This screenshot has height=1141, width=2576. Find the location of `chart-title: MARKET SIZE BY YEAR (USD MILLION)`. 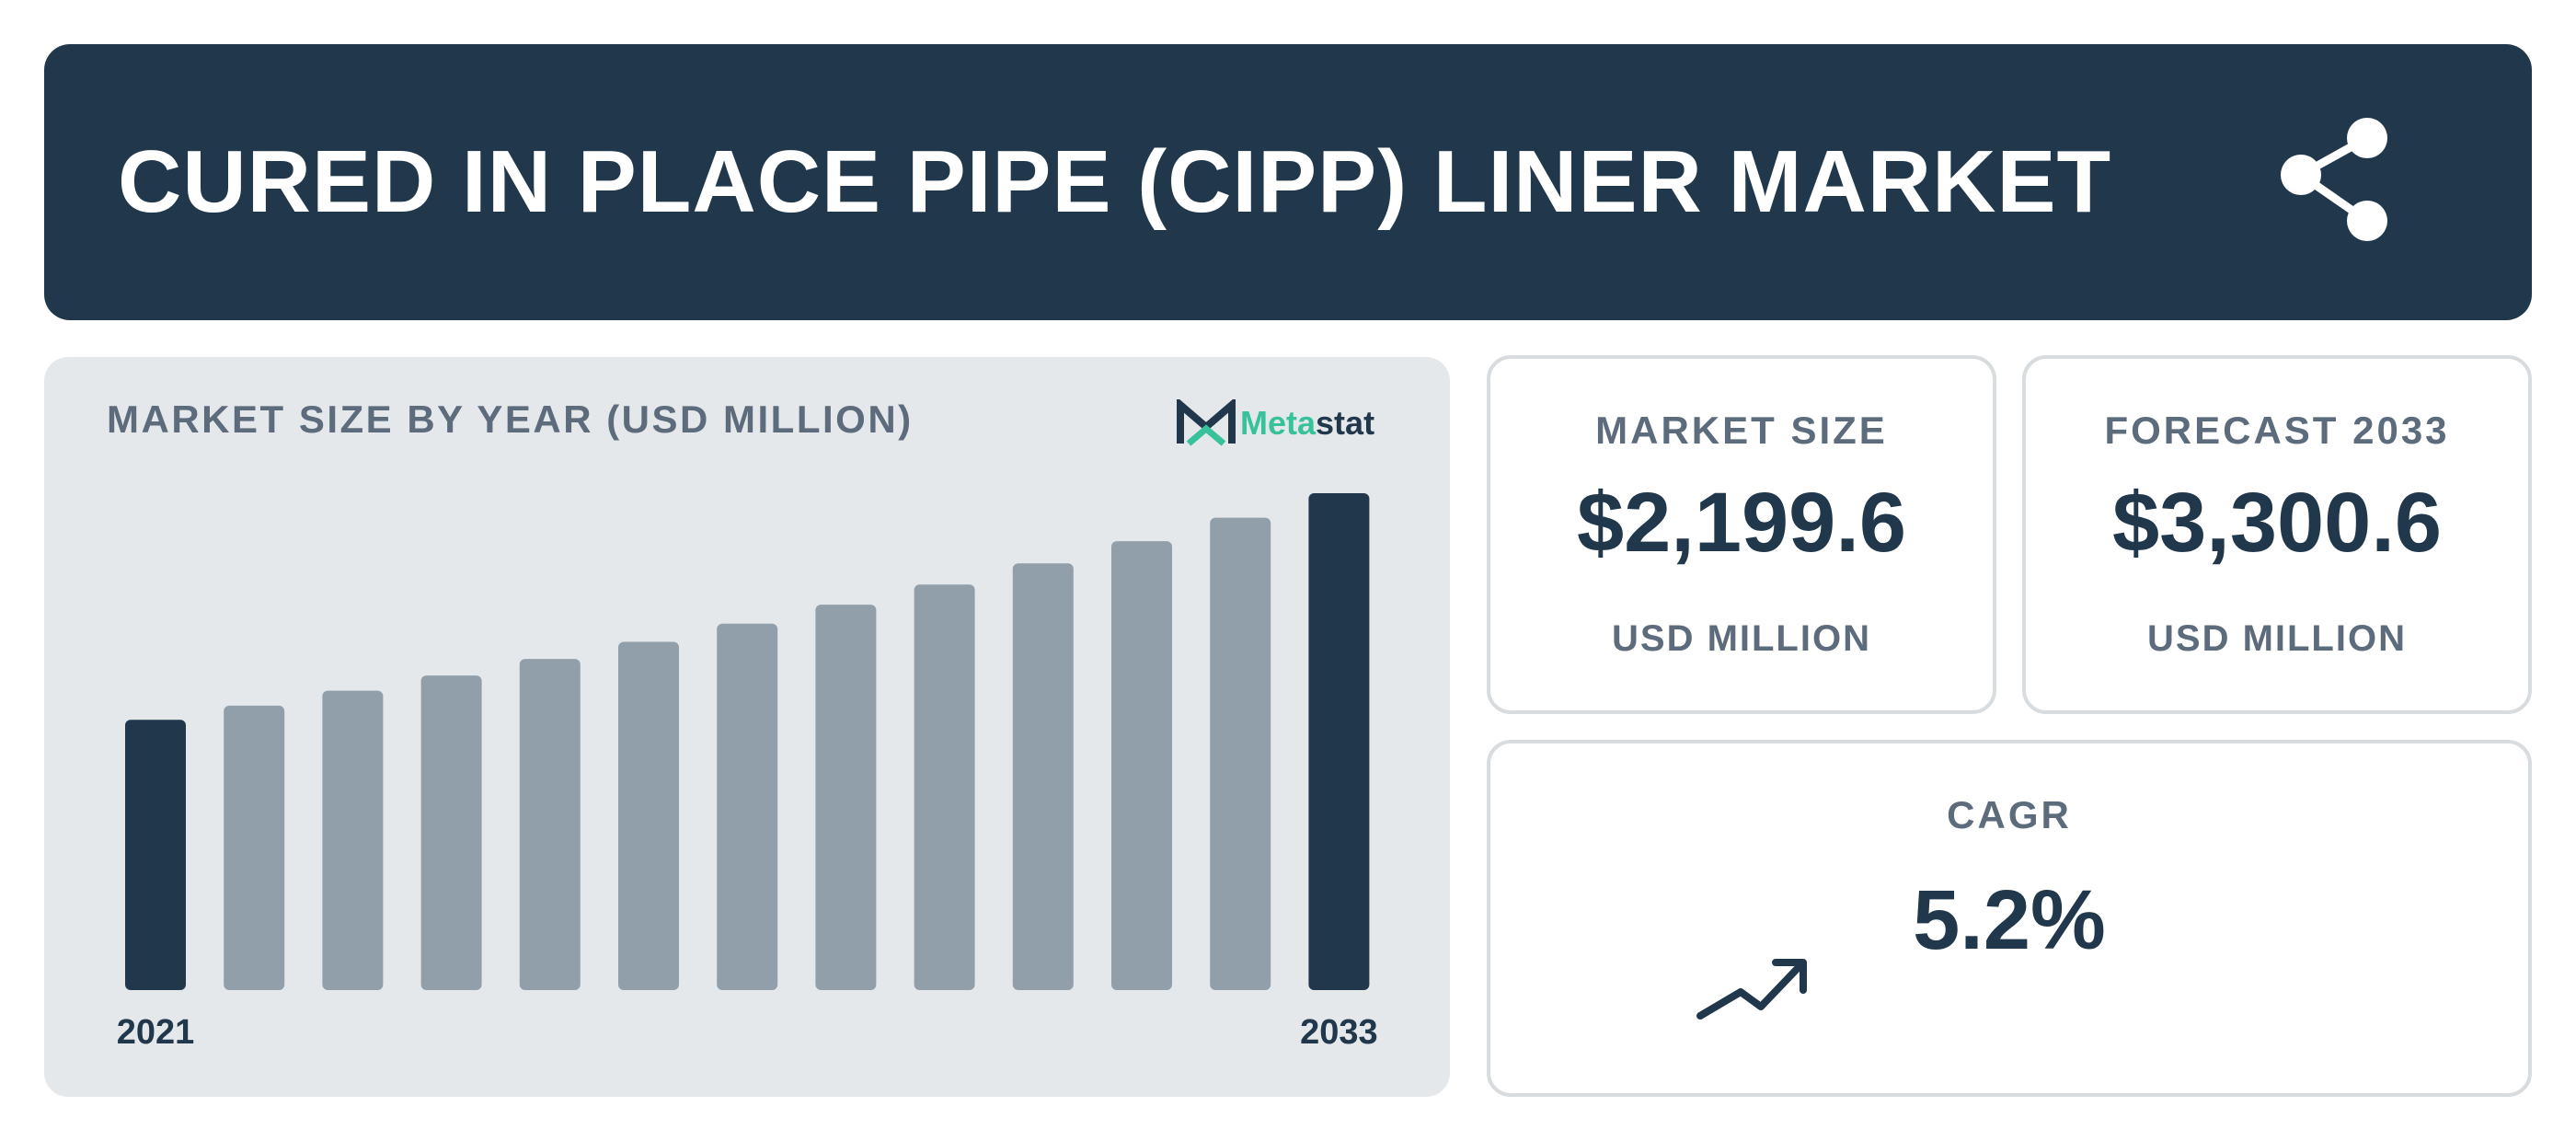

chart-title: MARKET SIZE BY YEAR (USD MILLION) is located at coordinates (510, 420).